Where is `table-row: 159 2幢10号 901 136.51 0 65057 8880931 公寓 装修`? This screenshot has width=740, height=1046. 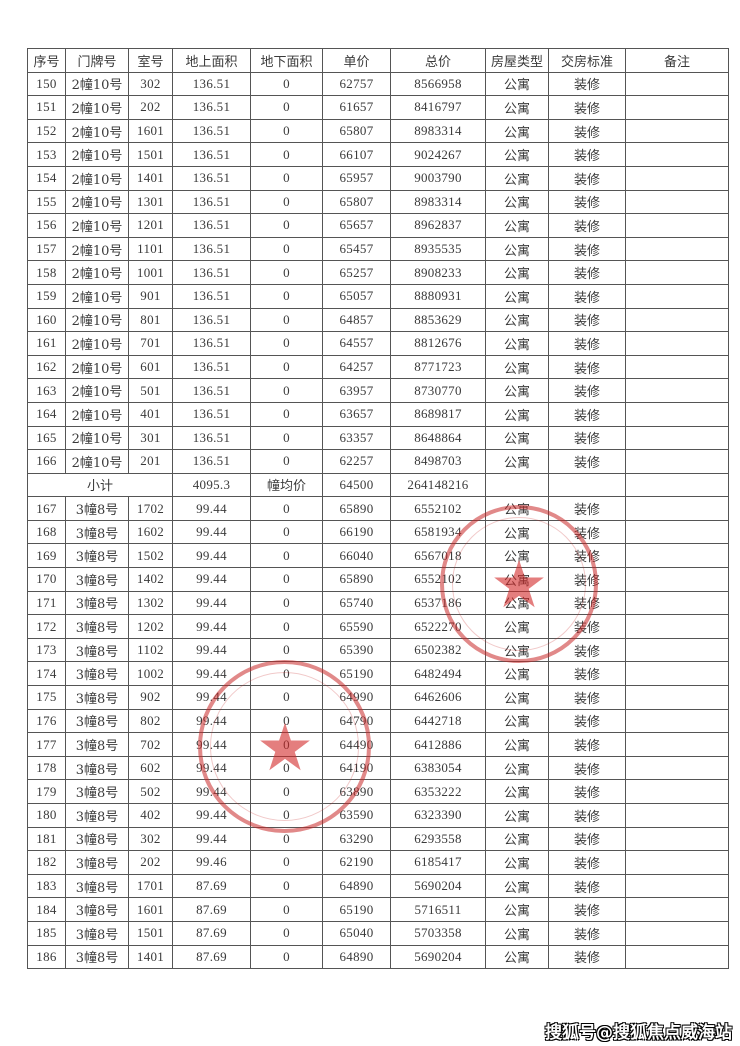 table-row: 159 2幢10号 901 136.51 0 65057 8880931 公寓 装修 is located at coordinates (378, 296).